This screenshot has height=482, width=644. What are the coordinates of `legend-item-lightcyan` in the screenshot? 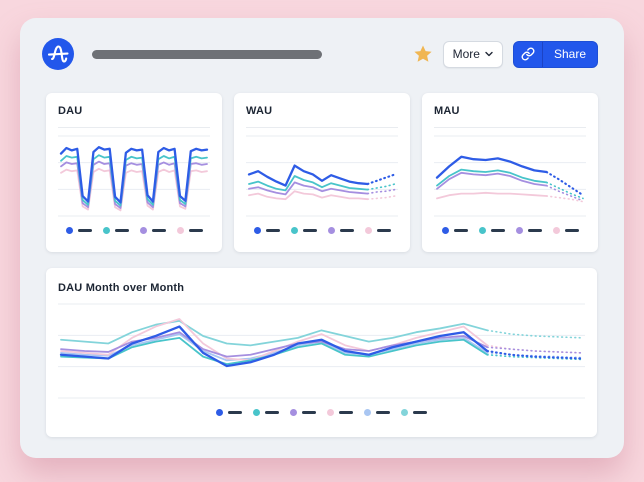 It's located at (414, 412).